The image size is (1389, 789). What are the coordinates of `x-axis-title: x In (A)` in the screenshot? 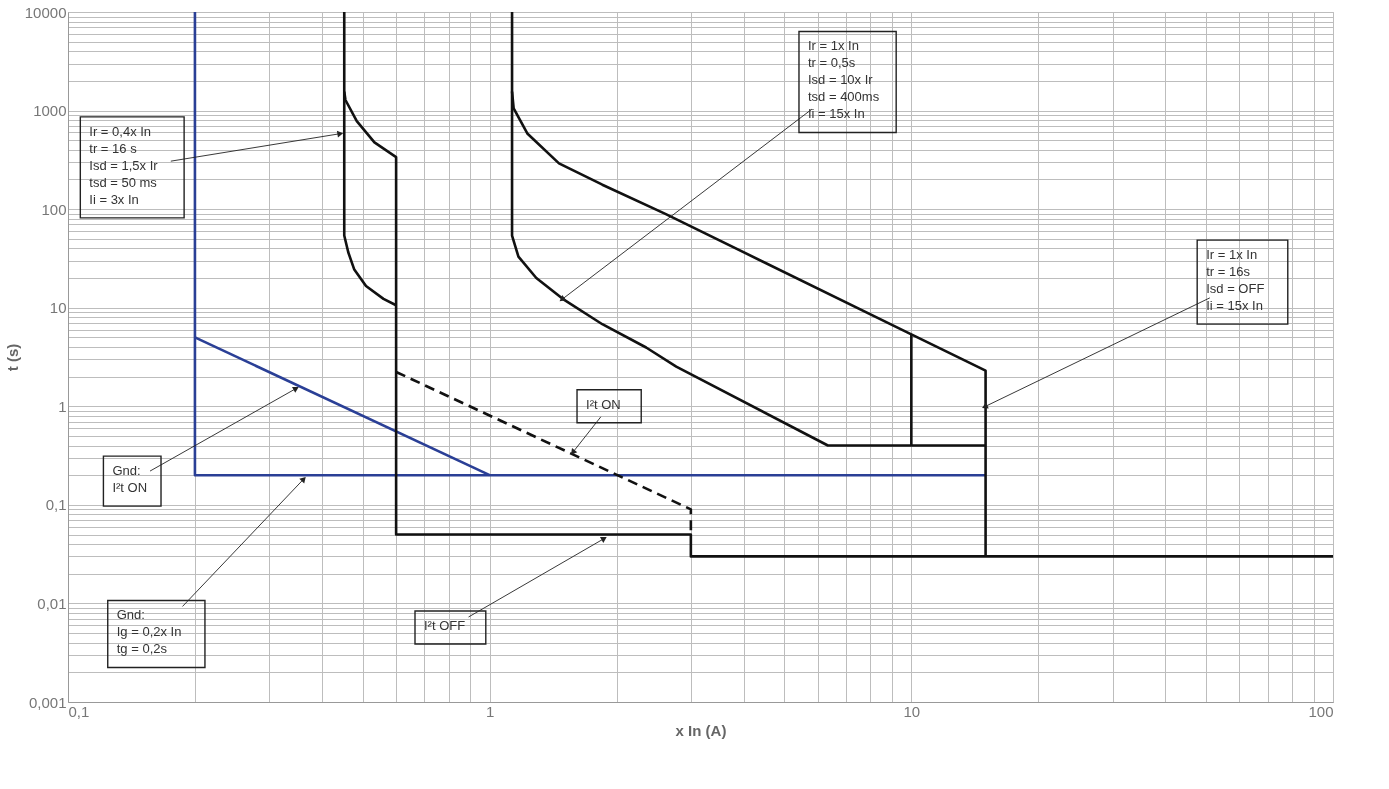 It's located at (701, 730).